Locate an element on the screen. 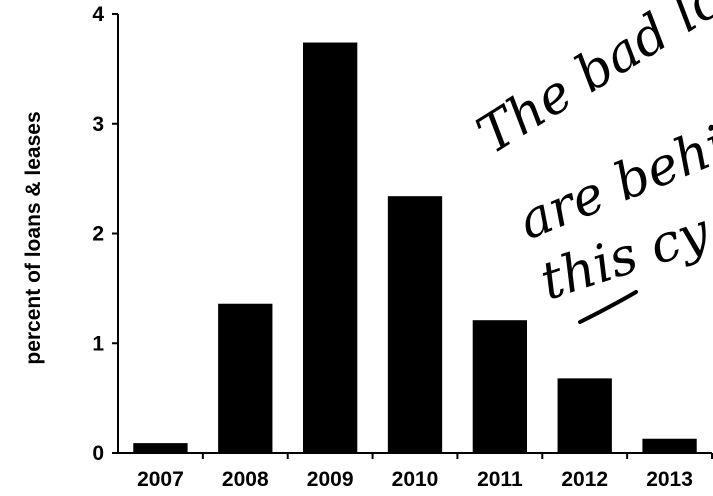 Image resolution: width=713 pixels, height=496 pixels. y-tick-label: 4 is located at coordinates (98, 14).